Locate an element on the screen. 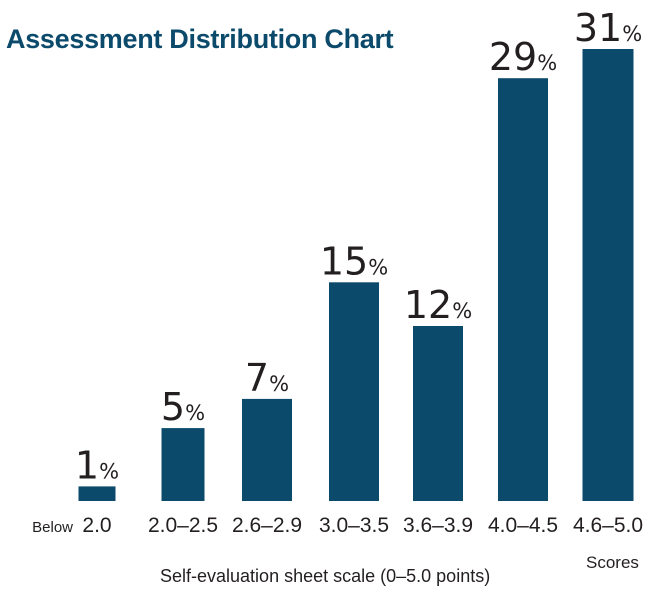 This screenshot has width=650, height=598. tick-label-5: 3.6–3.9 is located at coordinates (438, 525).